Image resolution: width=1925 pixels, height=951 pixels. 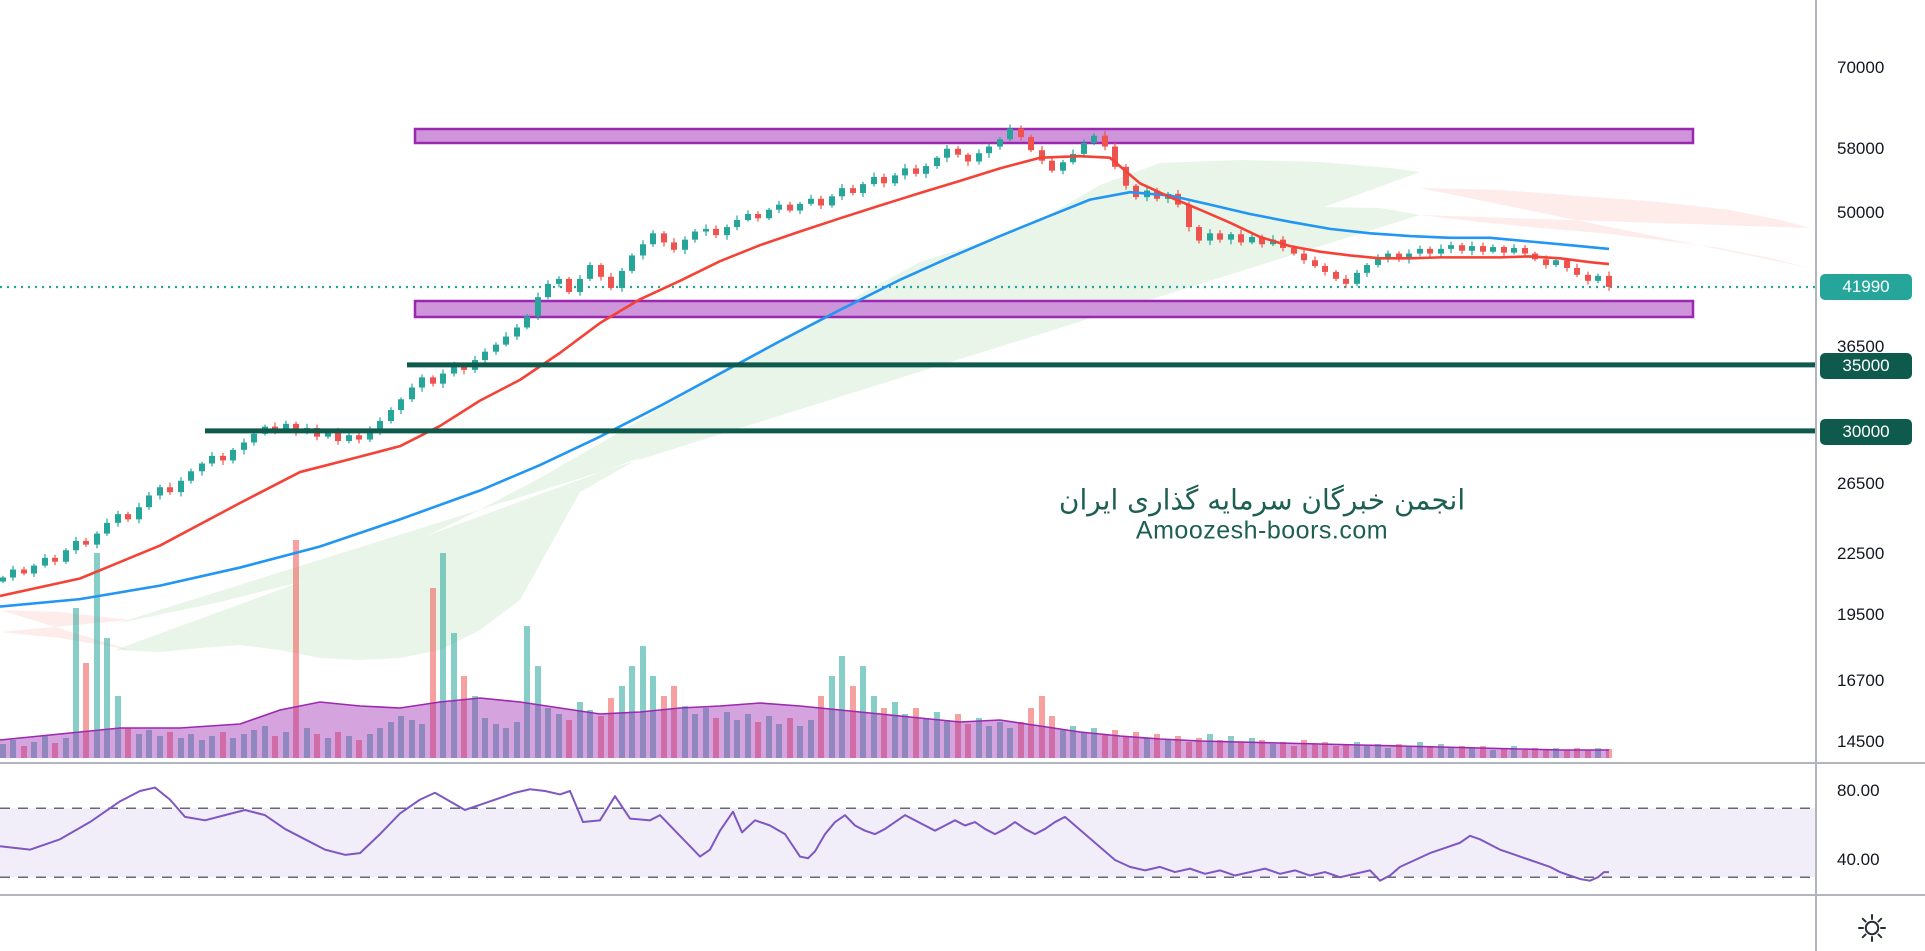 I want to click on rsi-tick-40.00: 40.00, so click(x=1858, y=859).